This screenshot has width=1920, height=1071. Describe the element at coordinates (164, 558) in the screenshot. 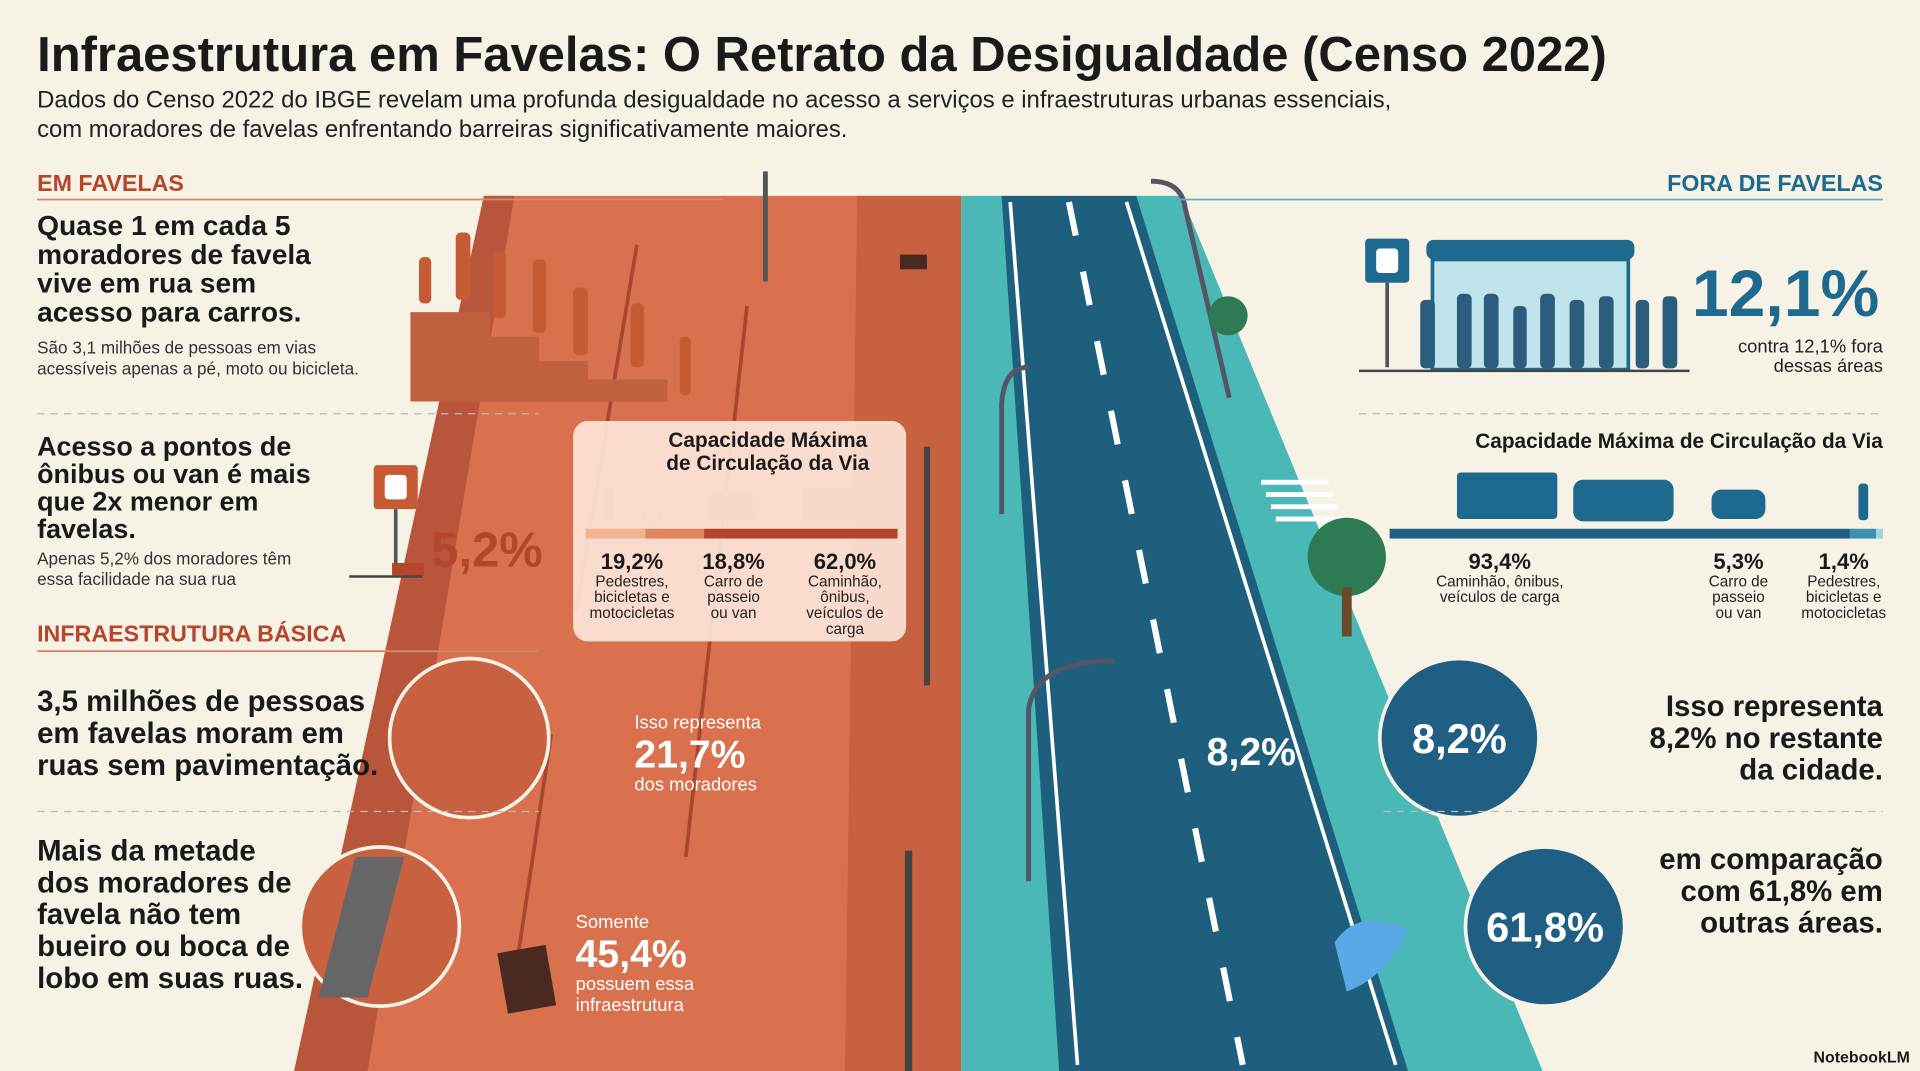

I see `note: Apenas 5,2% dos moradores têm` at that location.